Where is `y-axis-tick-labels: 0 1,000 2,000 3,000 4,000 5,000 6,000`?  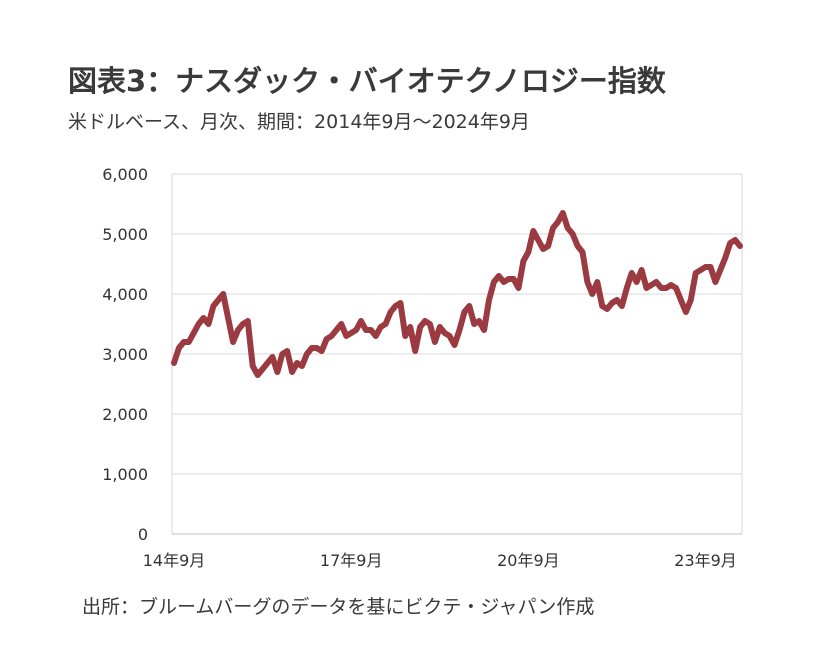 y-axis-tick-labels: 0 1,000 2,000 3,000 4,000 5,000 6,000 is located at coordinates (125, 354).